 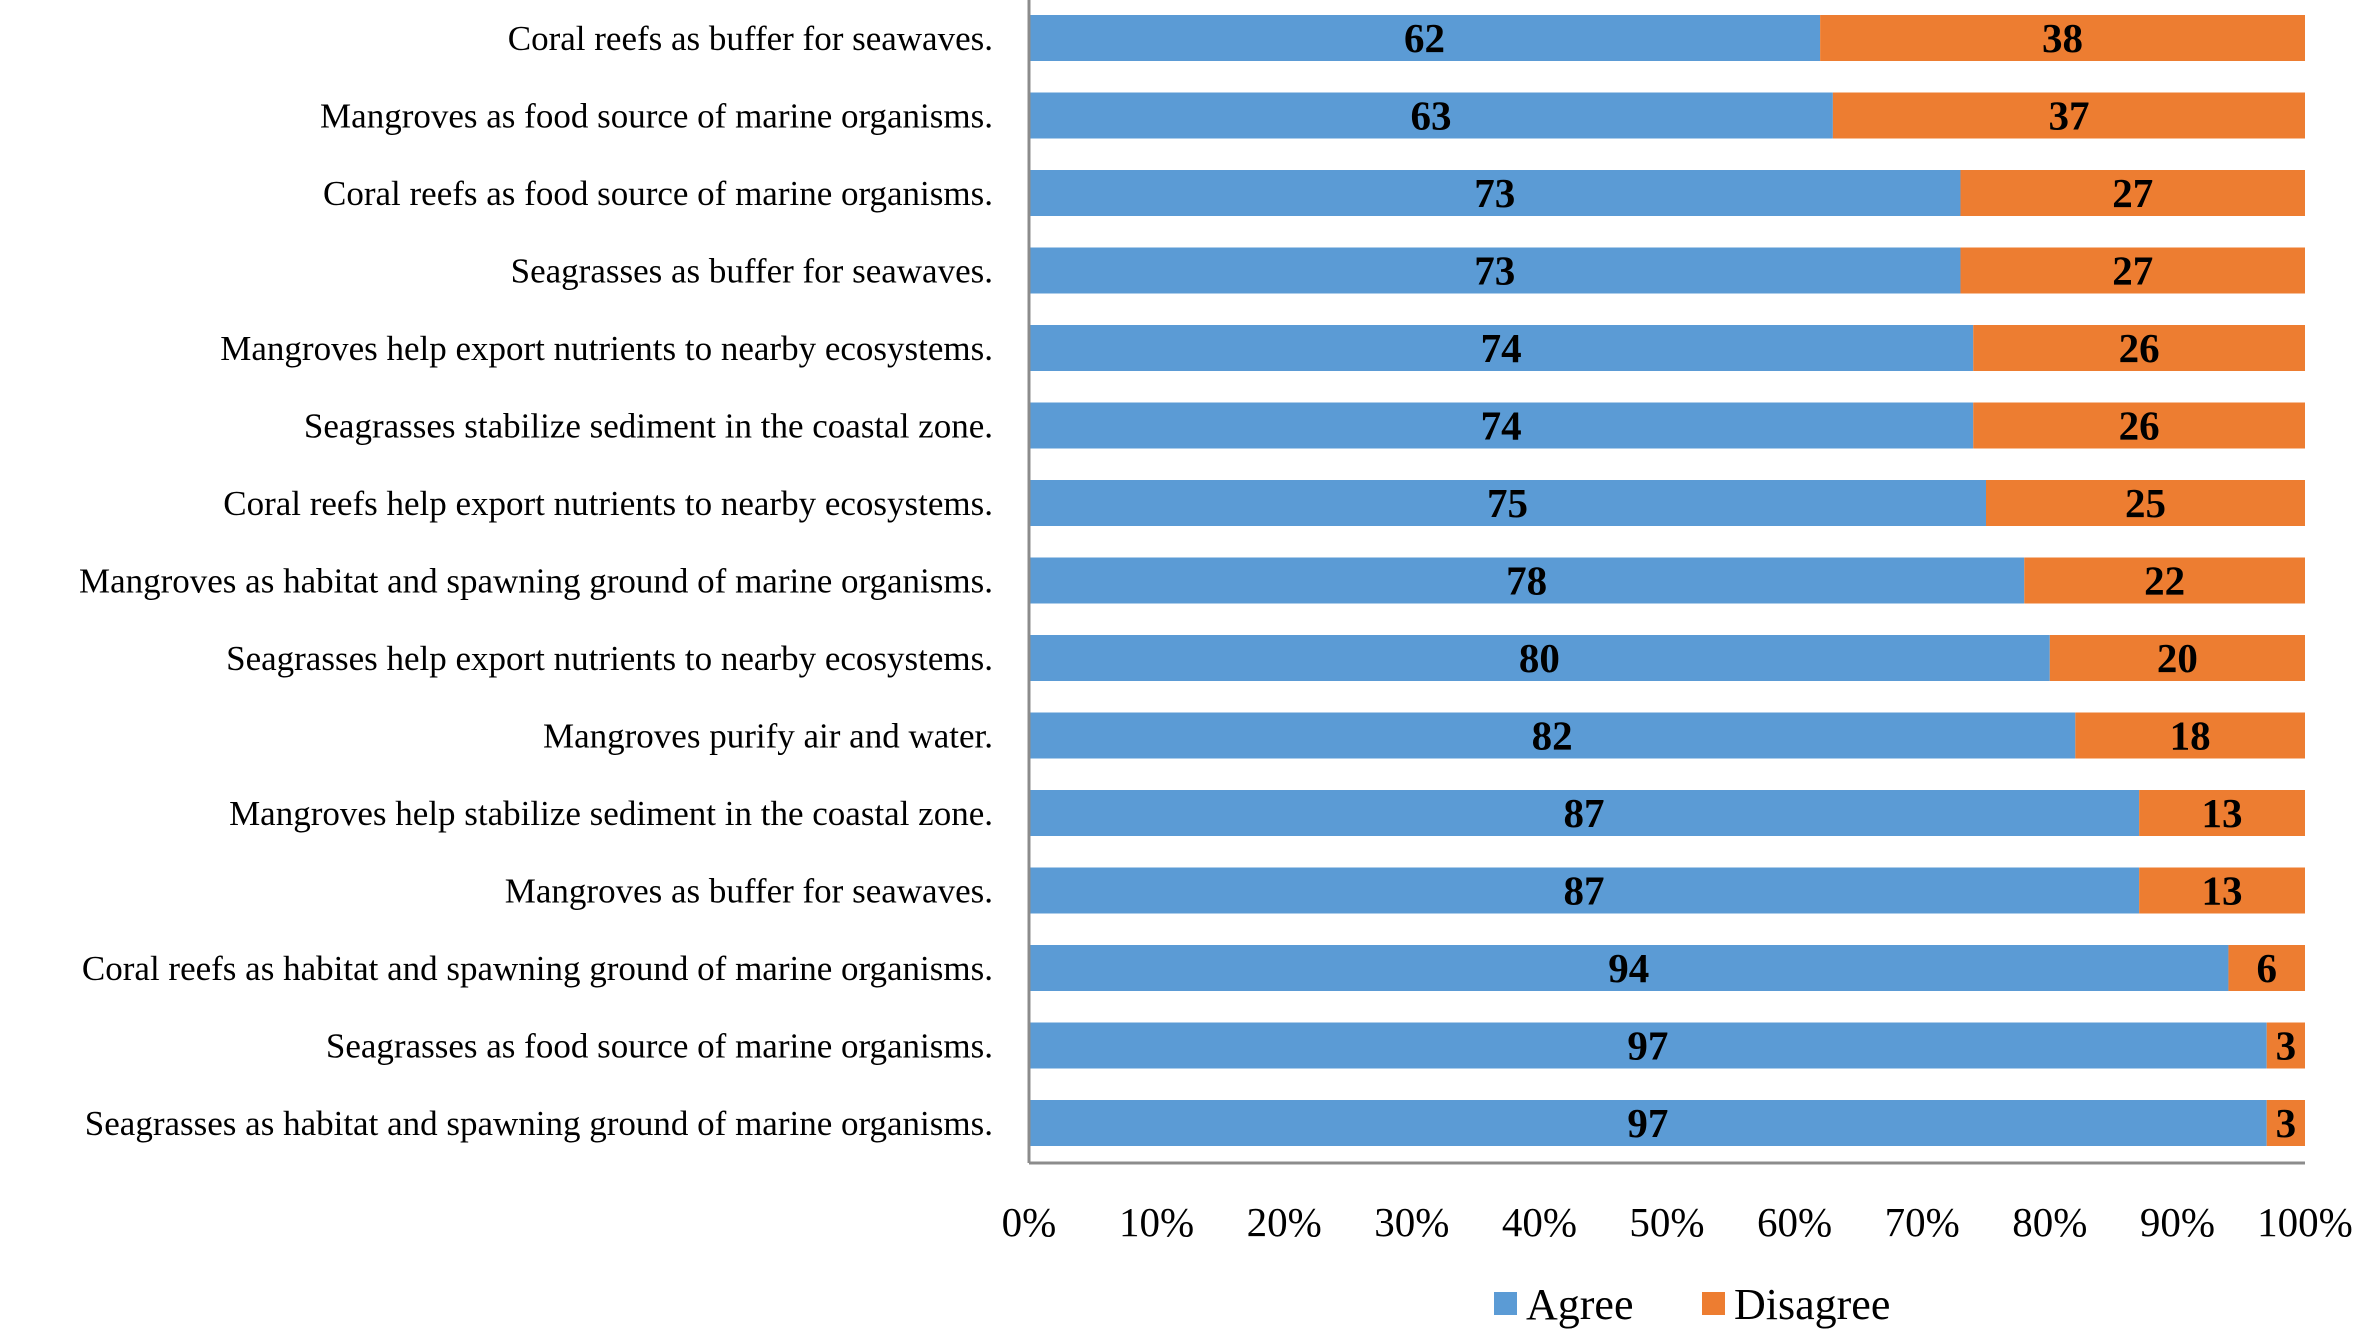 I want to click on x-tick-label: 30%, so click(x=1411, y=1222).